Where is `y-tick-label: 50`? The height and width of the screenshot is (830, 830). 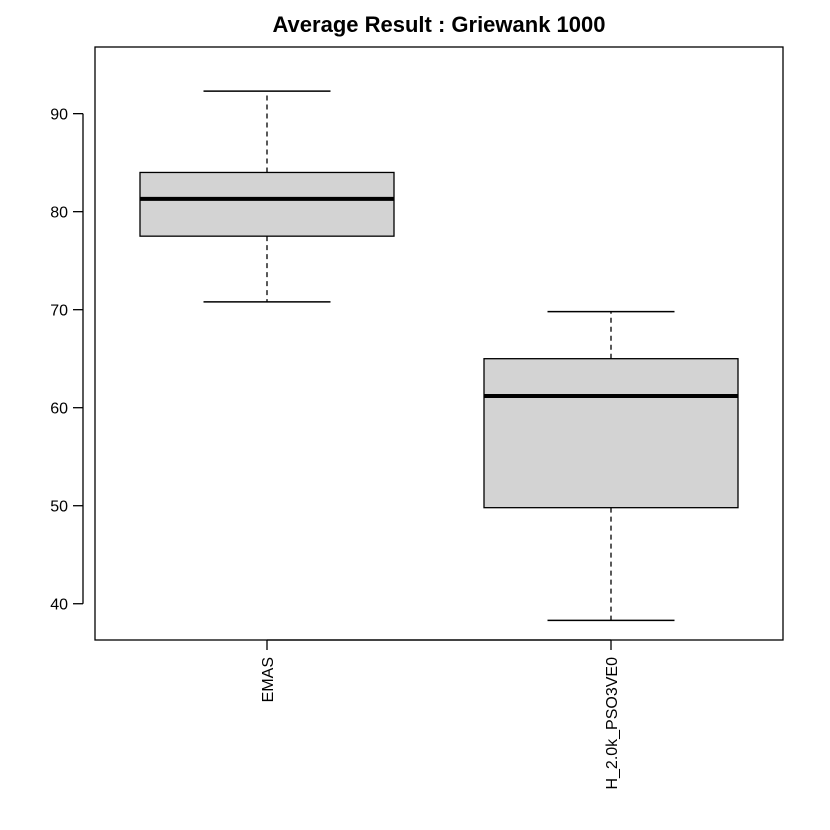
y-tick-label: 50 is located at coordinates (59, 507).